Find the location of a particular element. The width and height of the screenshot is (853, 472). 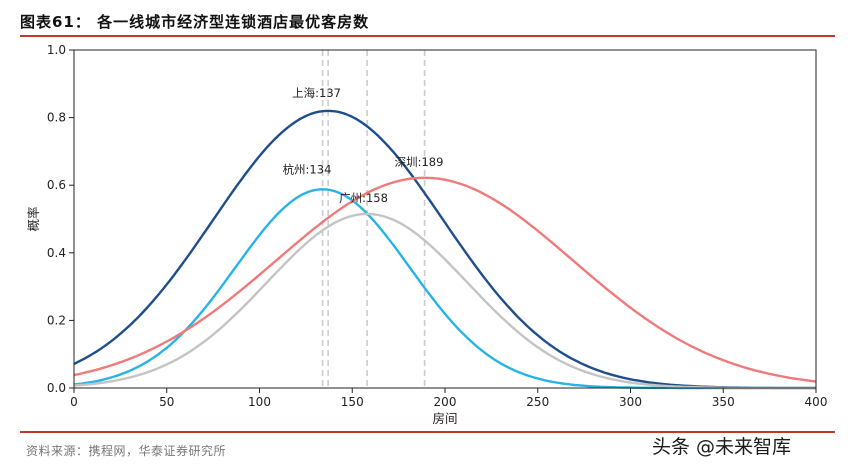

y-tick-label-0.4: 0.4 is located at coordinates (56, 253).